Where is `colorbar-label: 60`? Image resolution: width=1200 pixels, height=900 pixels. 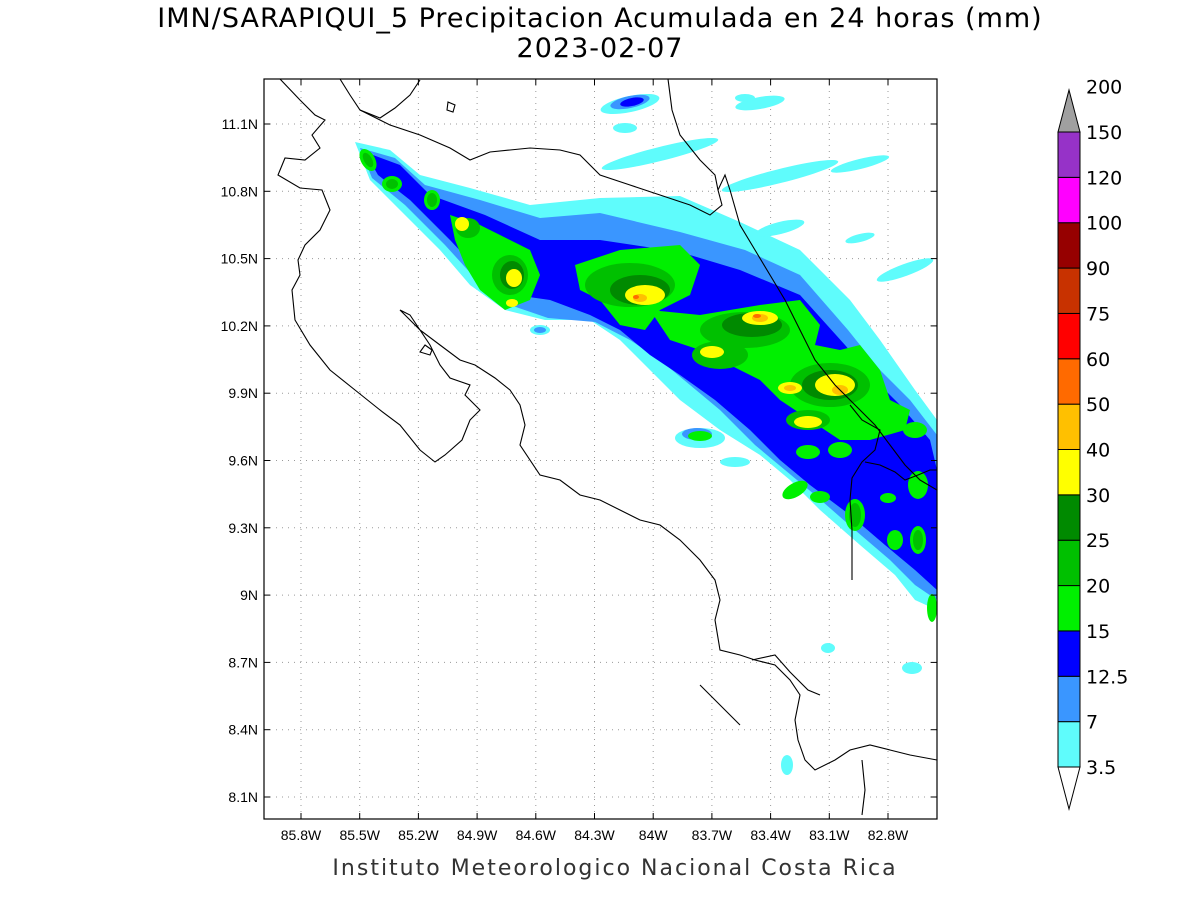 colorbar-label: 60 is located at coordinates (1098, 360).